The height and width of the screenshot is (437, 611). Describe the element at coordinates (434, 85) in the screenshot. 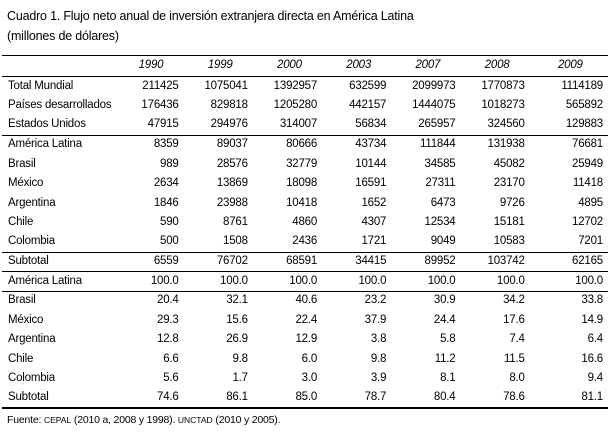

I see `cell-value: 2099973` at that location.